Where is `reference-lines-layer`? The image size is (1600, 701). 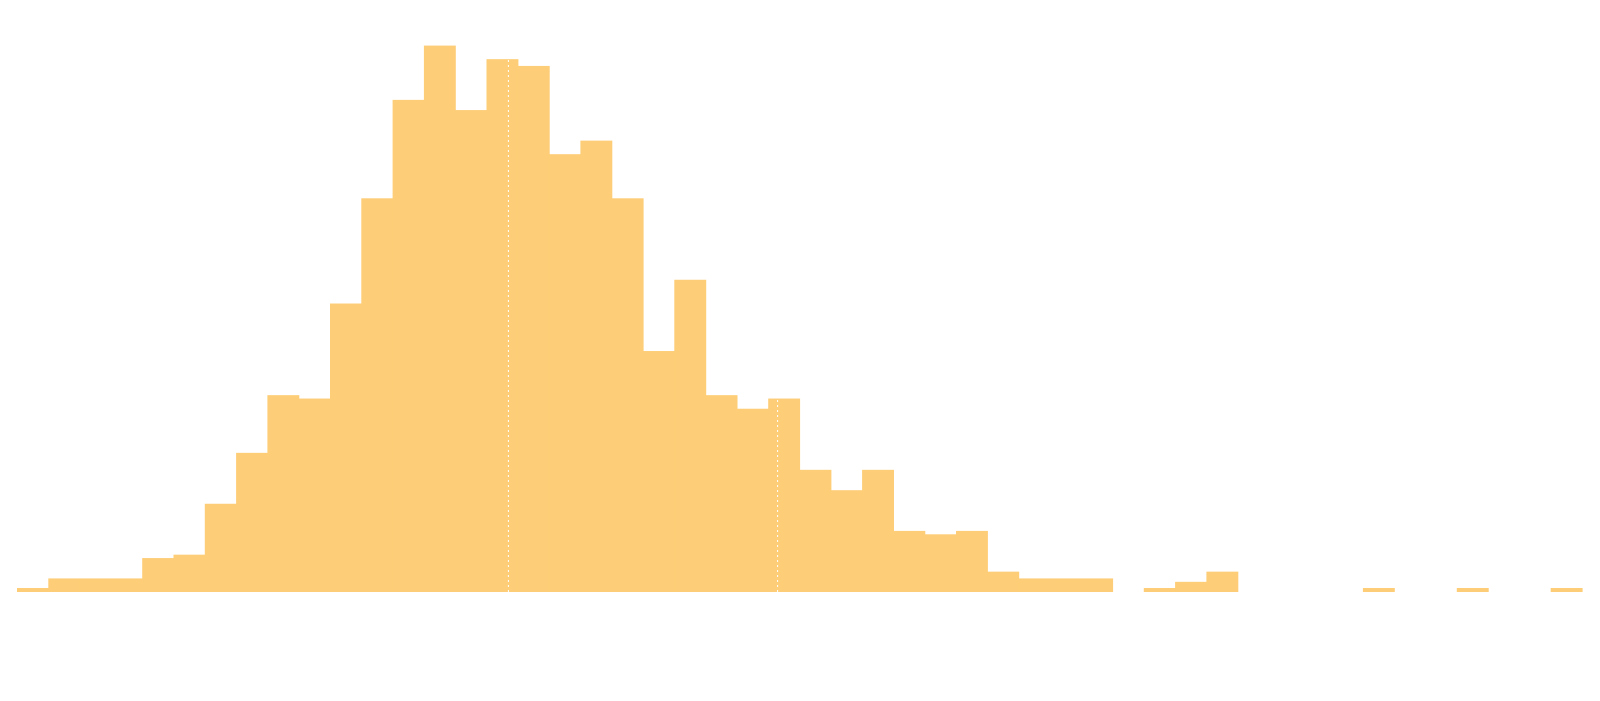 reference-lines-layer is located at coordinates (643, 326).